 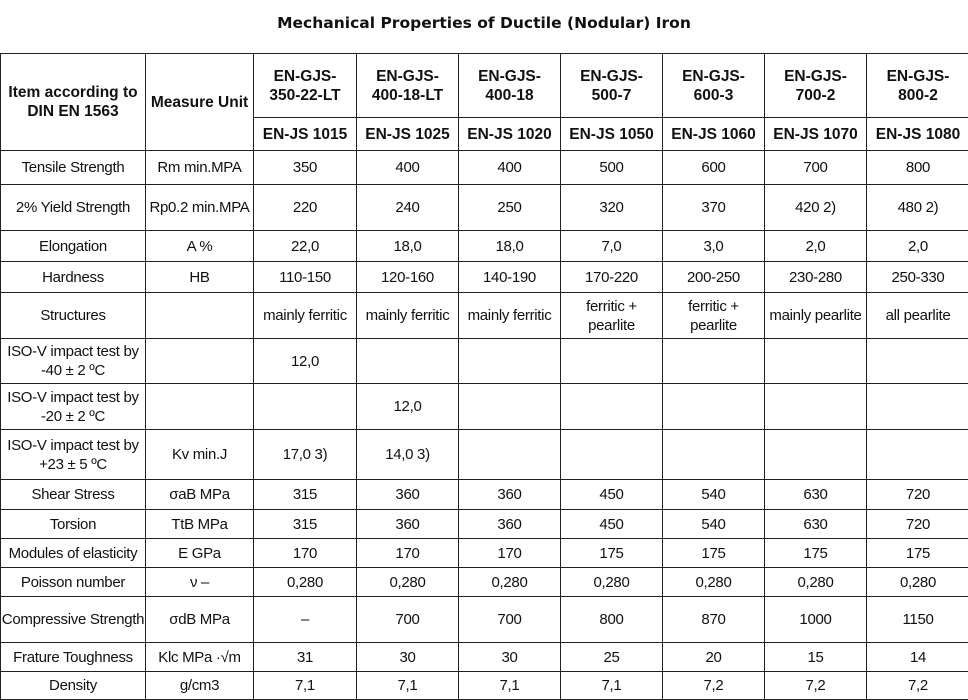 I want to click on property-value: 7,0, so click(x=611, y=246).